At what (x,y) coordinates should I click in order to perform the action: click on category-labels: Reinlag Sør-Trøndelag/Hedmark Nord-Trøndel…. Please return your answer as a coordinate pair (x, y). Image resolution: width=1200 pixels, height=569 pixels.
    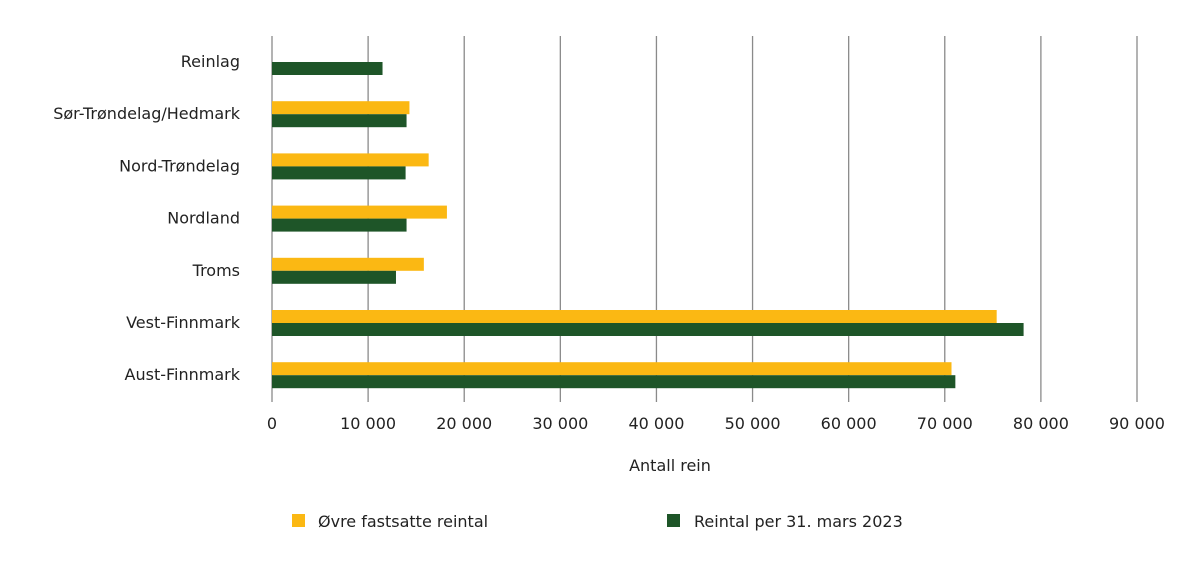
    Looking at the image, I should click on (147, 218).